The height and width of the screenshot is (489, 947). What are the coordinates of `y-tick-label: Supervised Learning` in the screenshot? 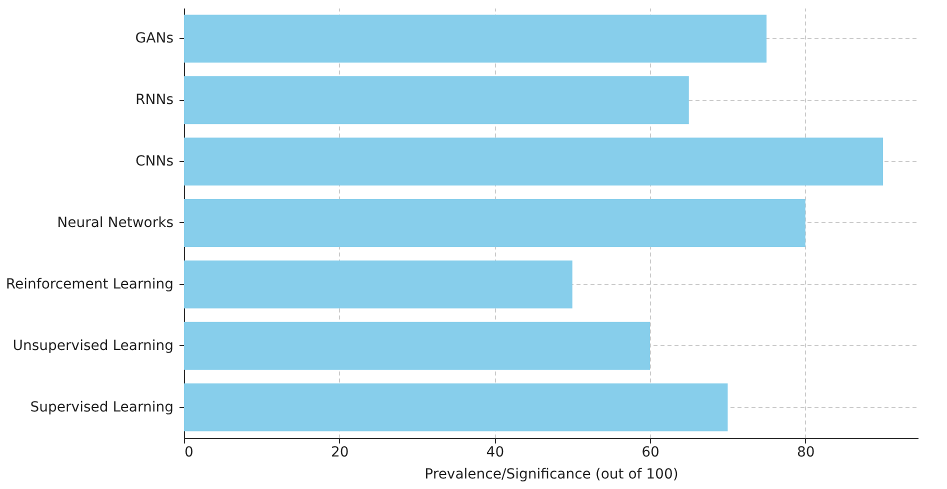 It's located at (102, 407).